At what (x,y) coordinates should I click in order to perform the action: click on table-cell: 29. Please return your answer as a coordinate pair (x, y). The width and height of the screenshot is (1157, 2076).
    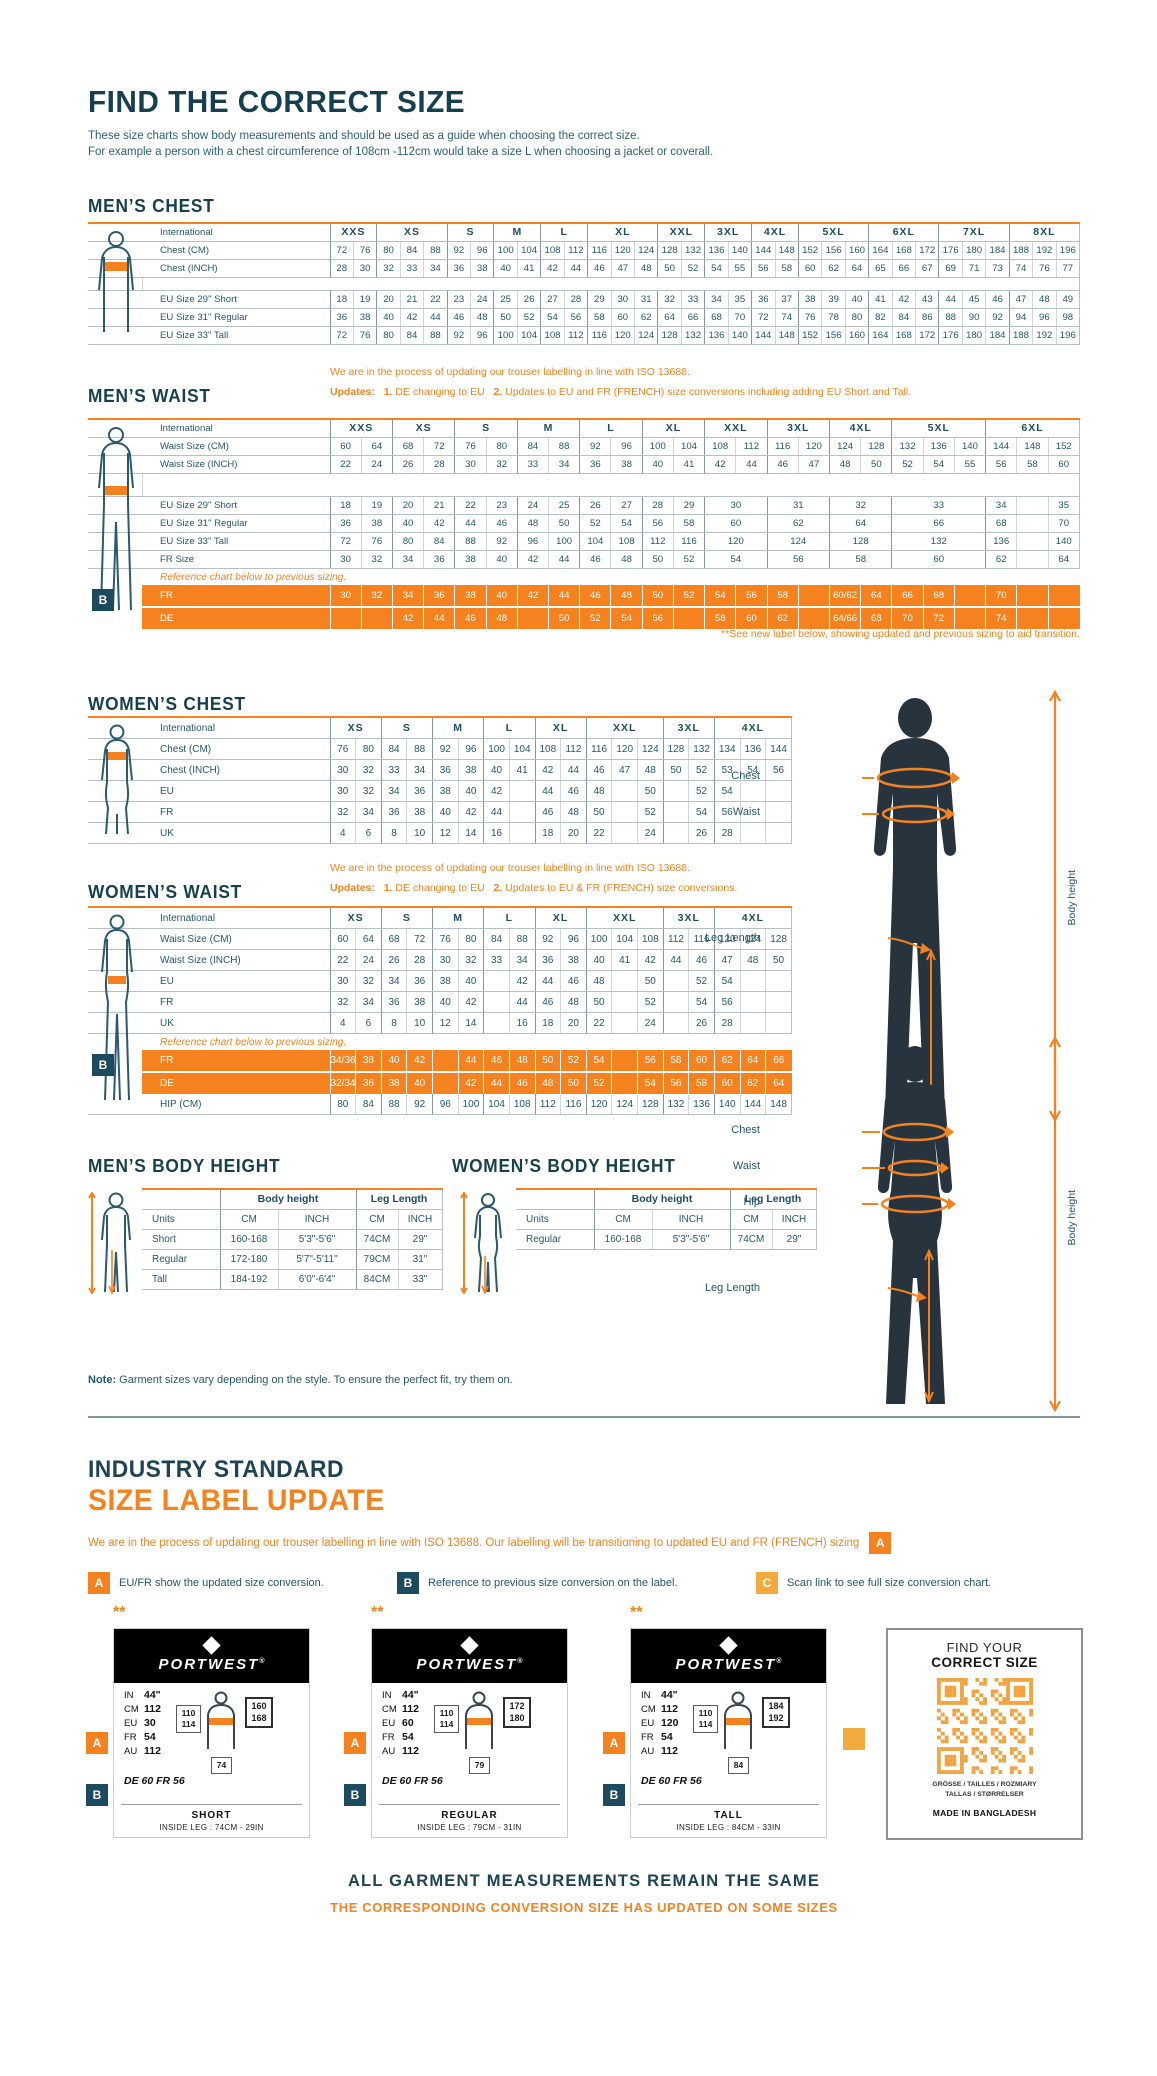
    Looking at the image, I should click on (688, 505).